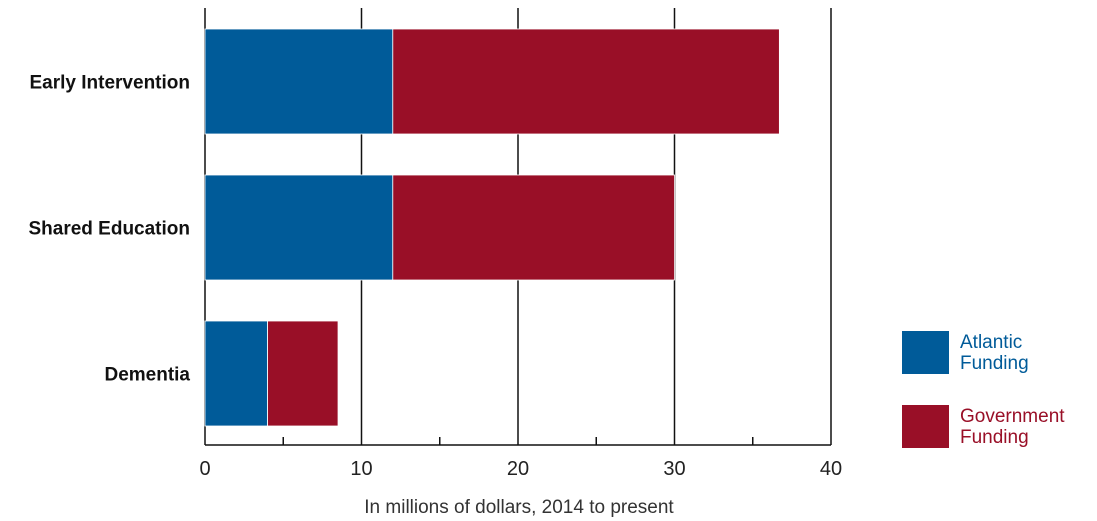  Describe the element at coordinates (518, 469) in the screenshot. I see `tick-label-20: 20` at that location.